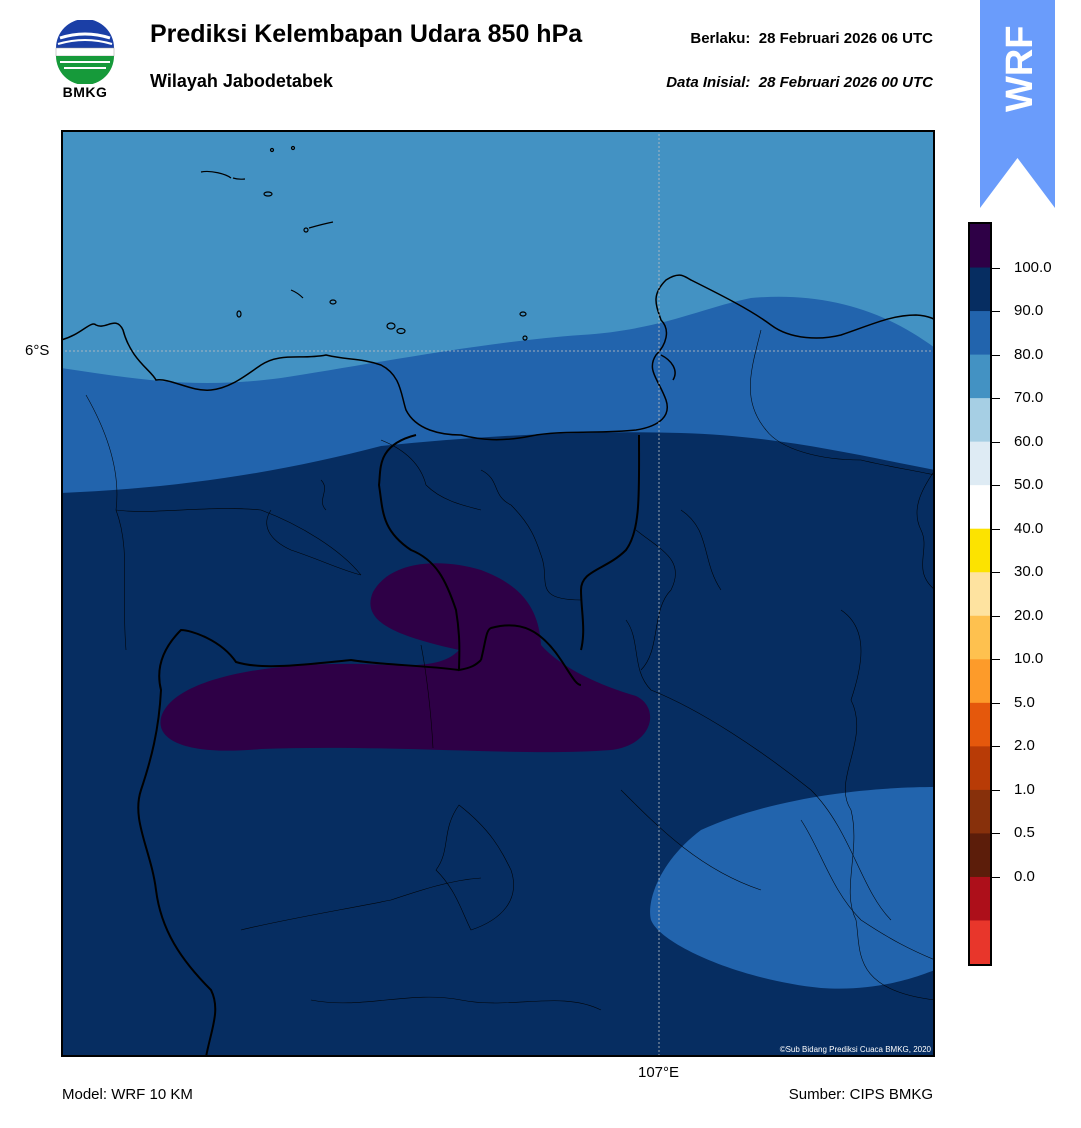 The image size is (1081, 1128). Describe the element at coordinates (1029, 659) in the screenshot. I see `colorbar-tick-label: 10.0` at that location.